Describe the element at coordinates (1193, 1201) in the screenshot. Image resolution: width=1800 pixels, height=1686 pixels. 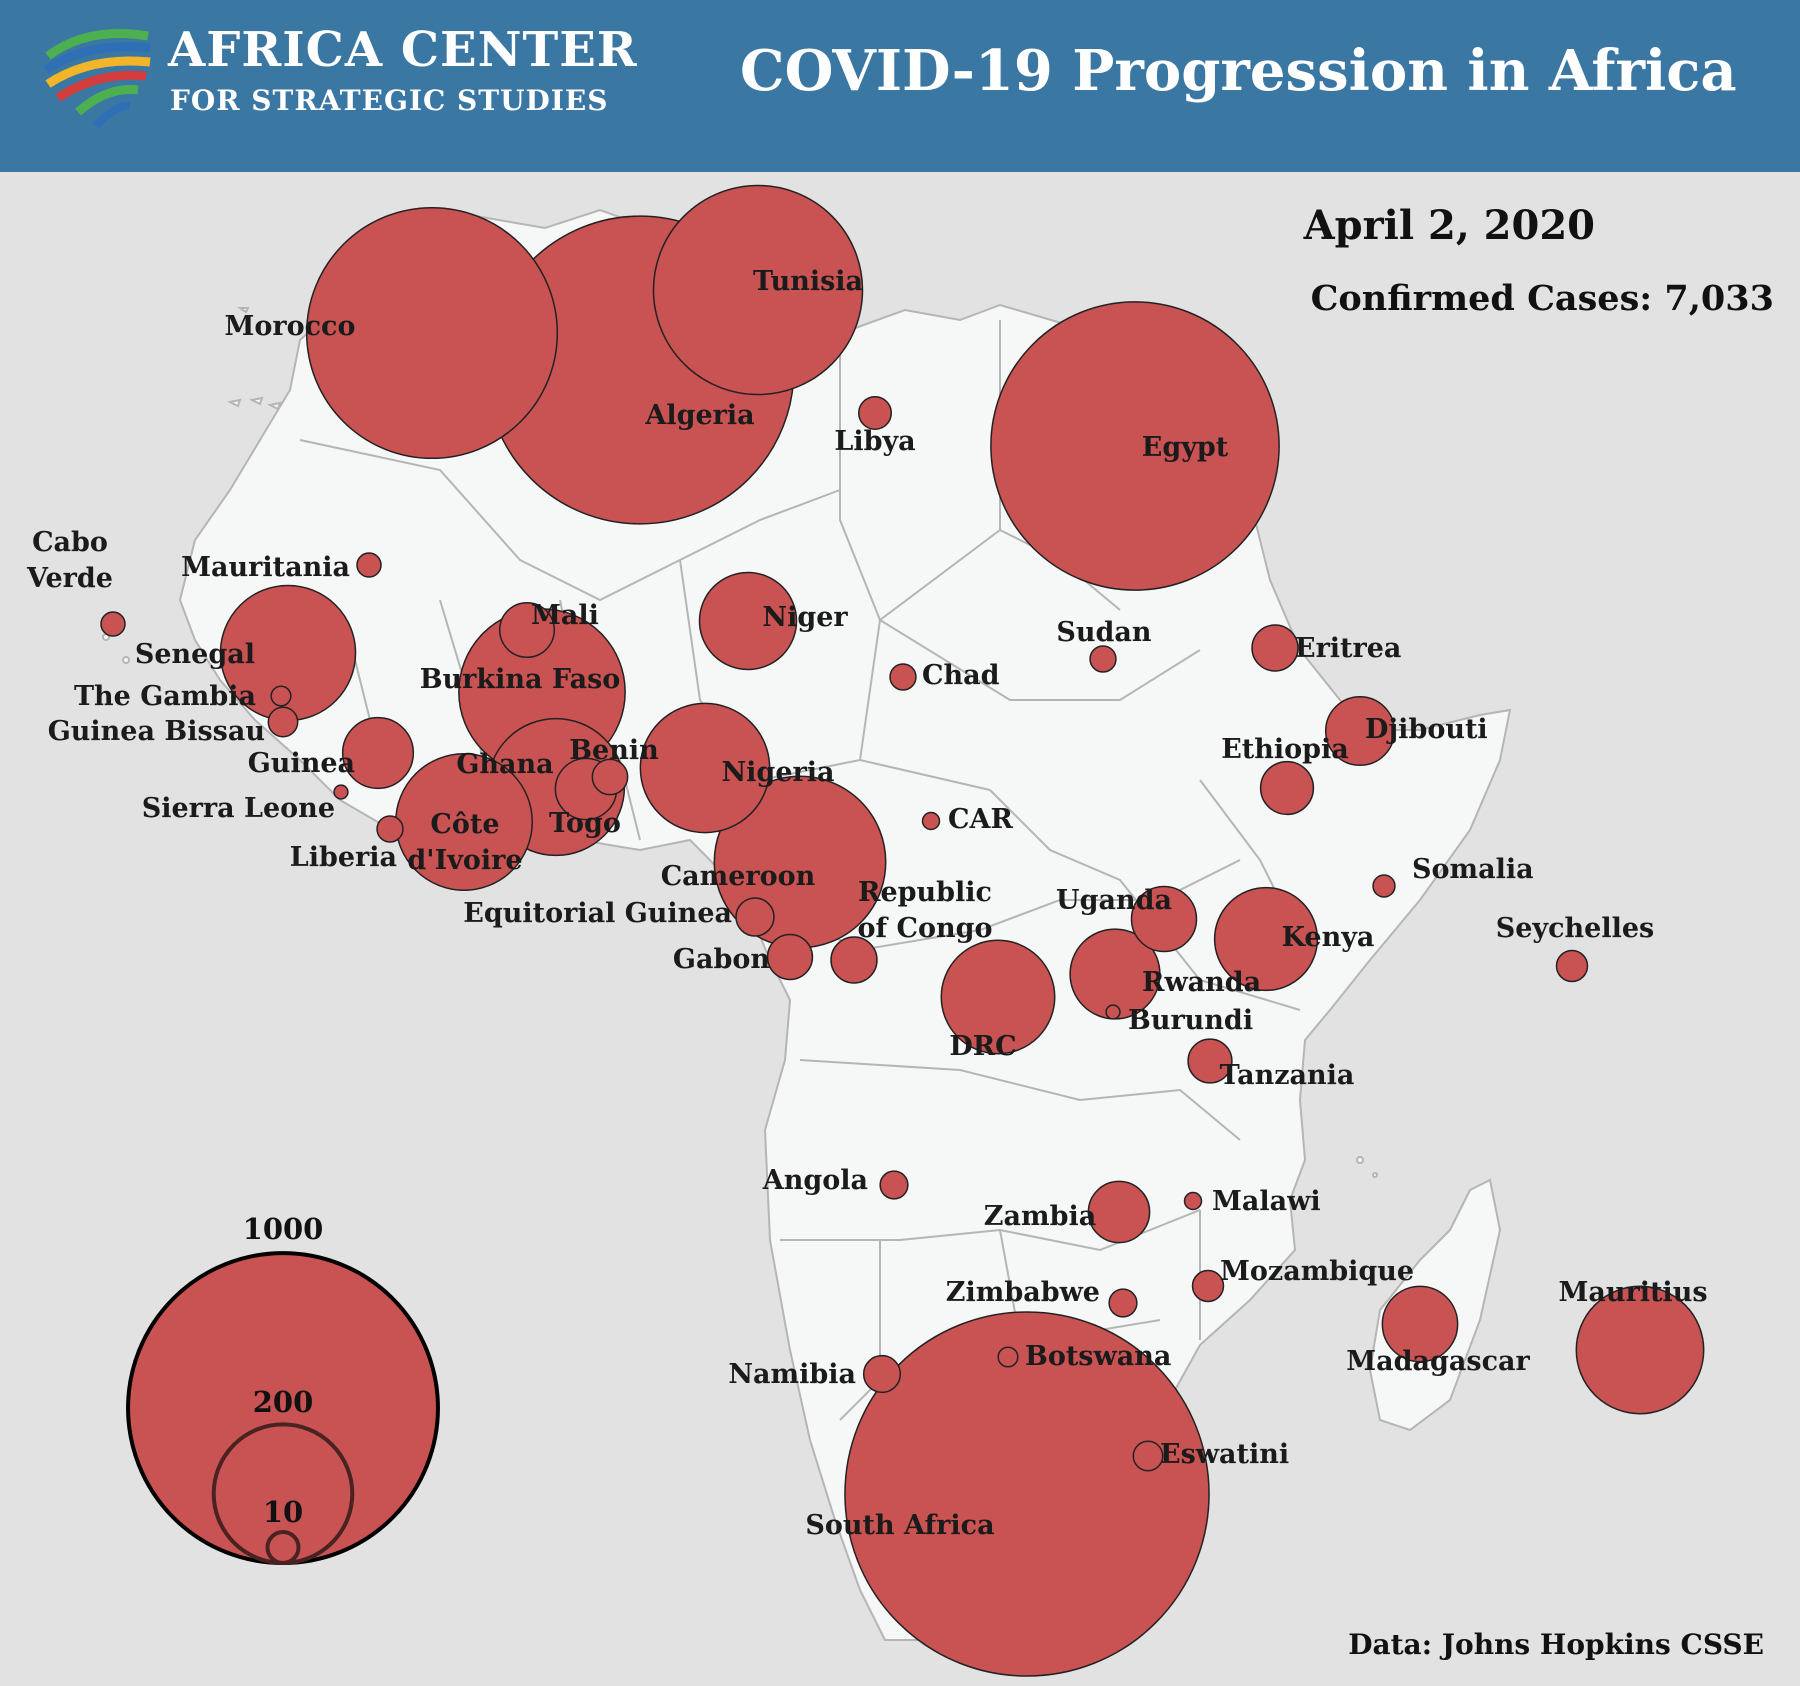
I see `bubble-malawi` at that location.